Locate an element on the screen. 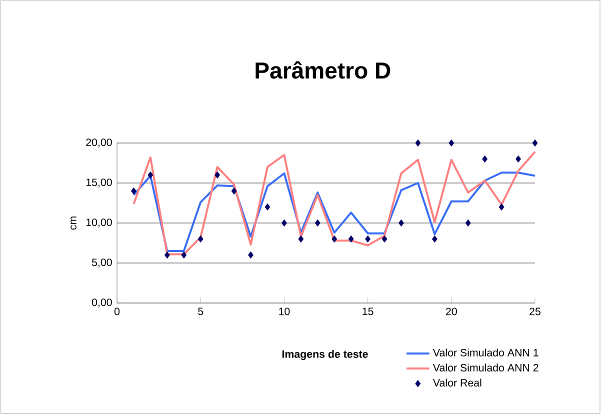 Image resolution: width=607 pixels, height=414 pixels. x-tick-label: 25 is located at coordinates (535, 312).